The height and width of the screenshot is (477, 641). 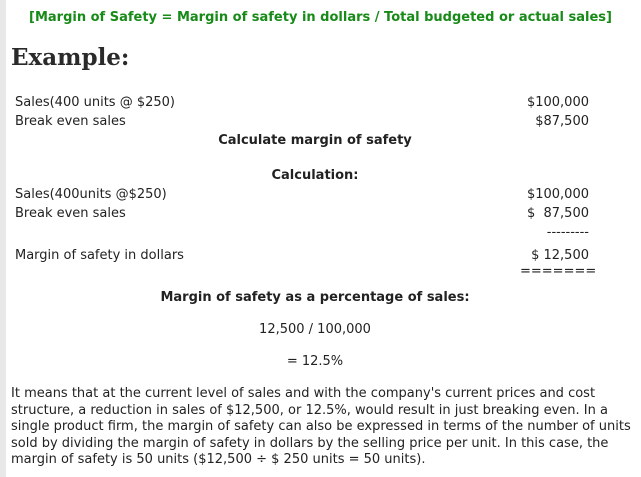 I want to click on percentage-result: = 12.5%, so click(x=315, y=361).